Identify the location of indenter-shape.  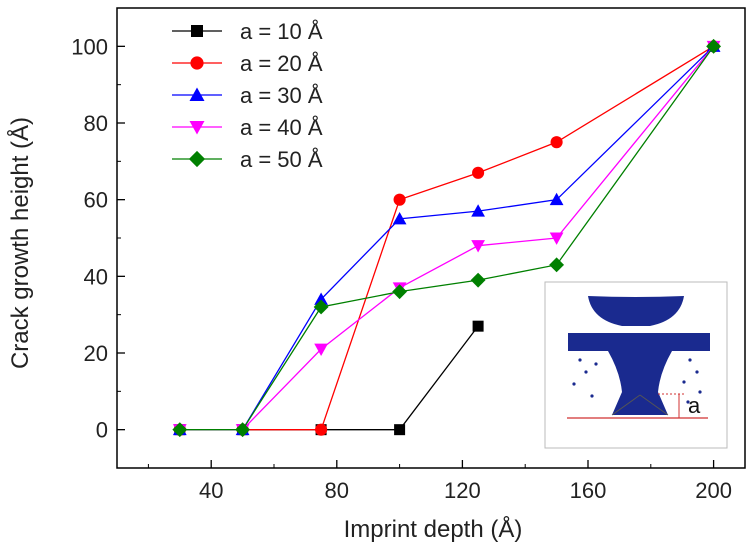
(636, 311).